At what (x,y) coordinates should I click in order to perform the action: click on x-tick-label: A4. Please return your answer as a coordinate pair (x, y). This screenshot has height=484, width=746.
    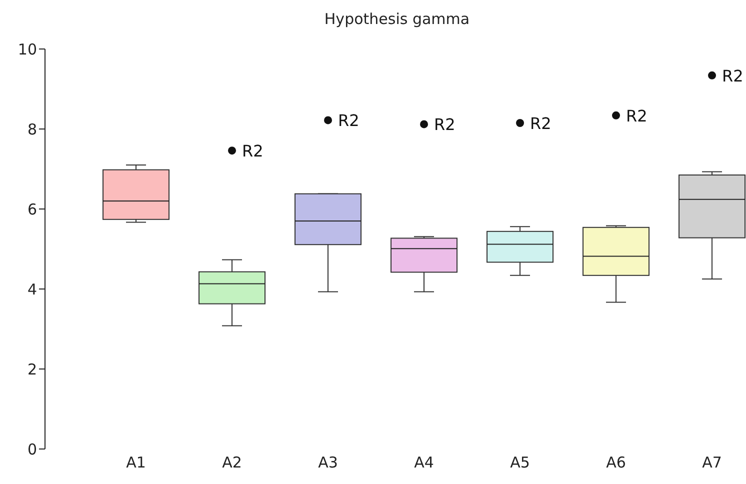
    Looking at the image, I should click on (424, 463).